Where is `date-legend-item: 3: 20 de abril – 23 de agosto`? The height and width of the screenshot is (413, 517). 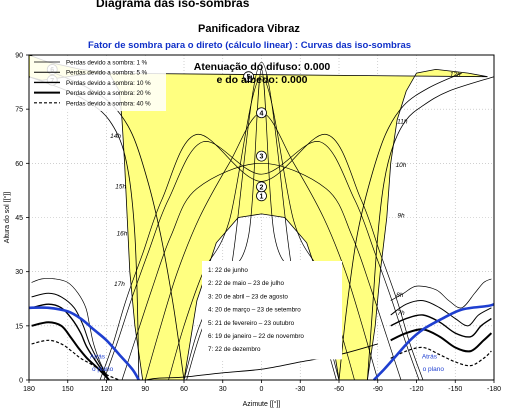 date-legend-item: 3: 20 de abril – 23 de agosto is located at coordinates (248, 296).